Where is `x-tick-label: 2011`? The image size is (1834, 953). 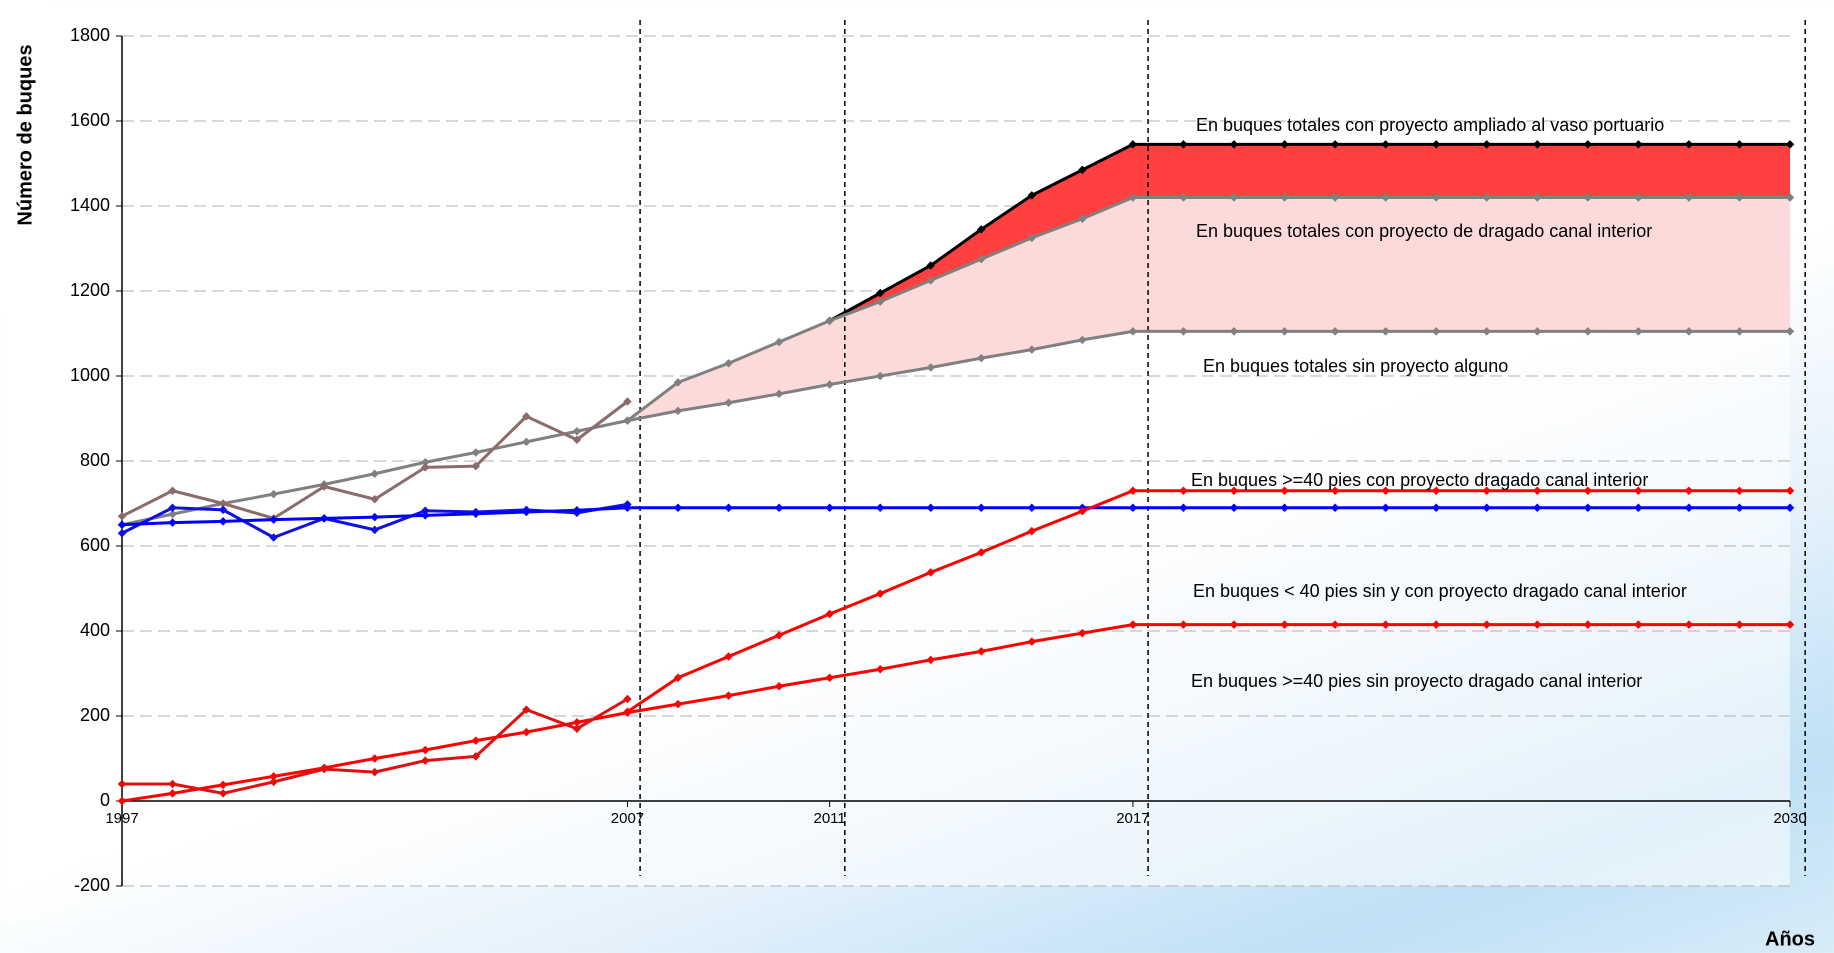 x-tick-label: 2011 is located at coordinates (830, 818).